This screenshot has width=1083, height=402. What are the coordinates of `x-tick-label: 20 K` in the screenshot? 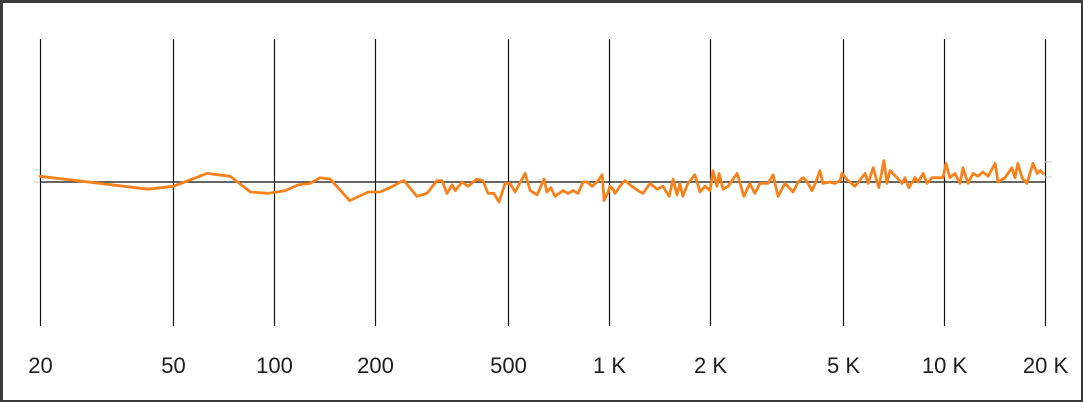 It's located at (1046, 365).